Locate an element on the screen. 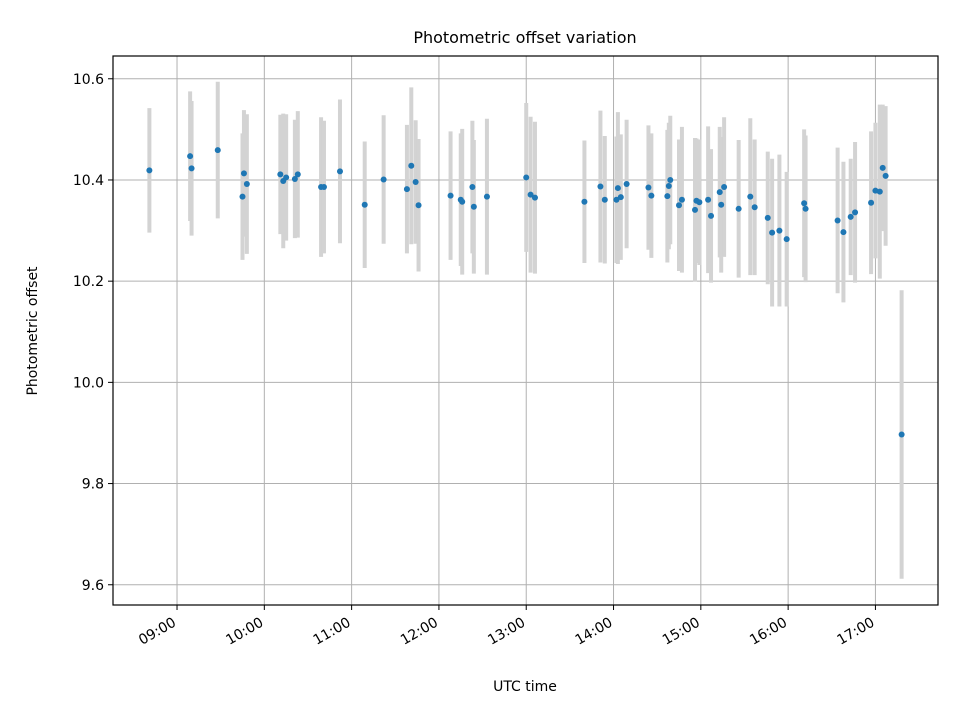  y-tick-label: 10.6 is located at coordinates (88, 80).